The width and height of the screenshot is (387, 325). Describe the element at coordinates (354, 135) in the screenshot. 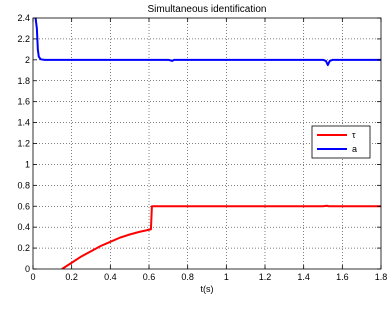

I see `legend-entry-label: τ` at that location.